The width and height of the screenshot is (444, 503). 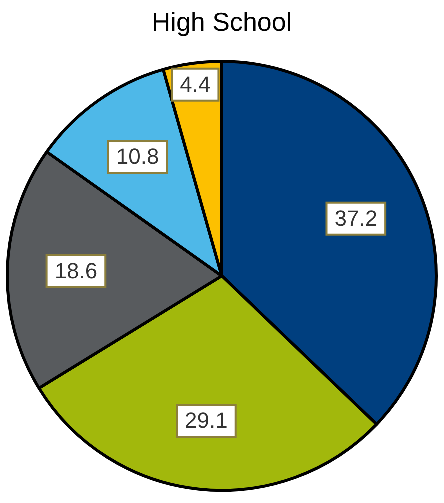 I want to click on data-label: 4.4, so click(x=195, y=84).